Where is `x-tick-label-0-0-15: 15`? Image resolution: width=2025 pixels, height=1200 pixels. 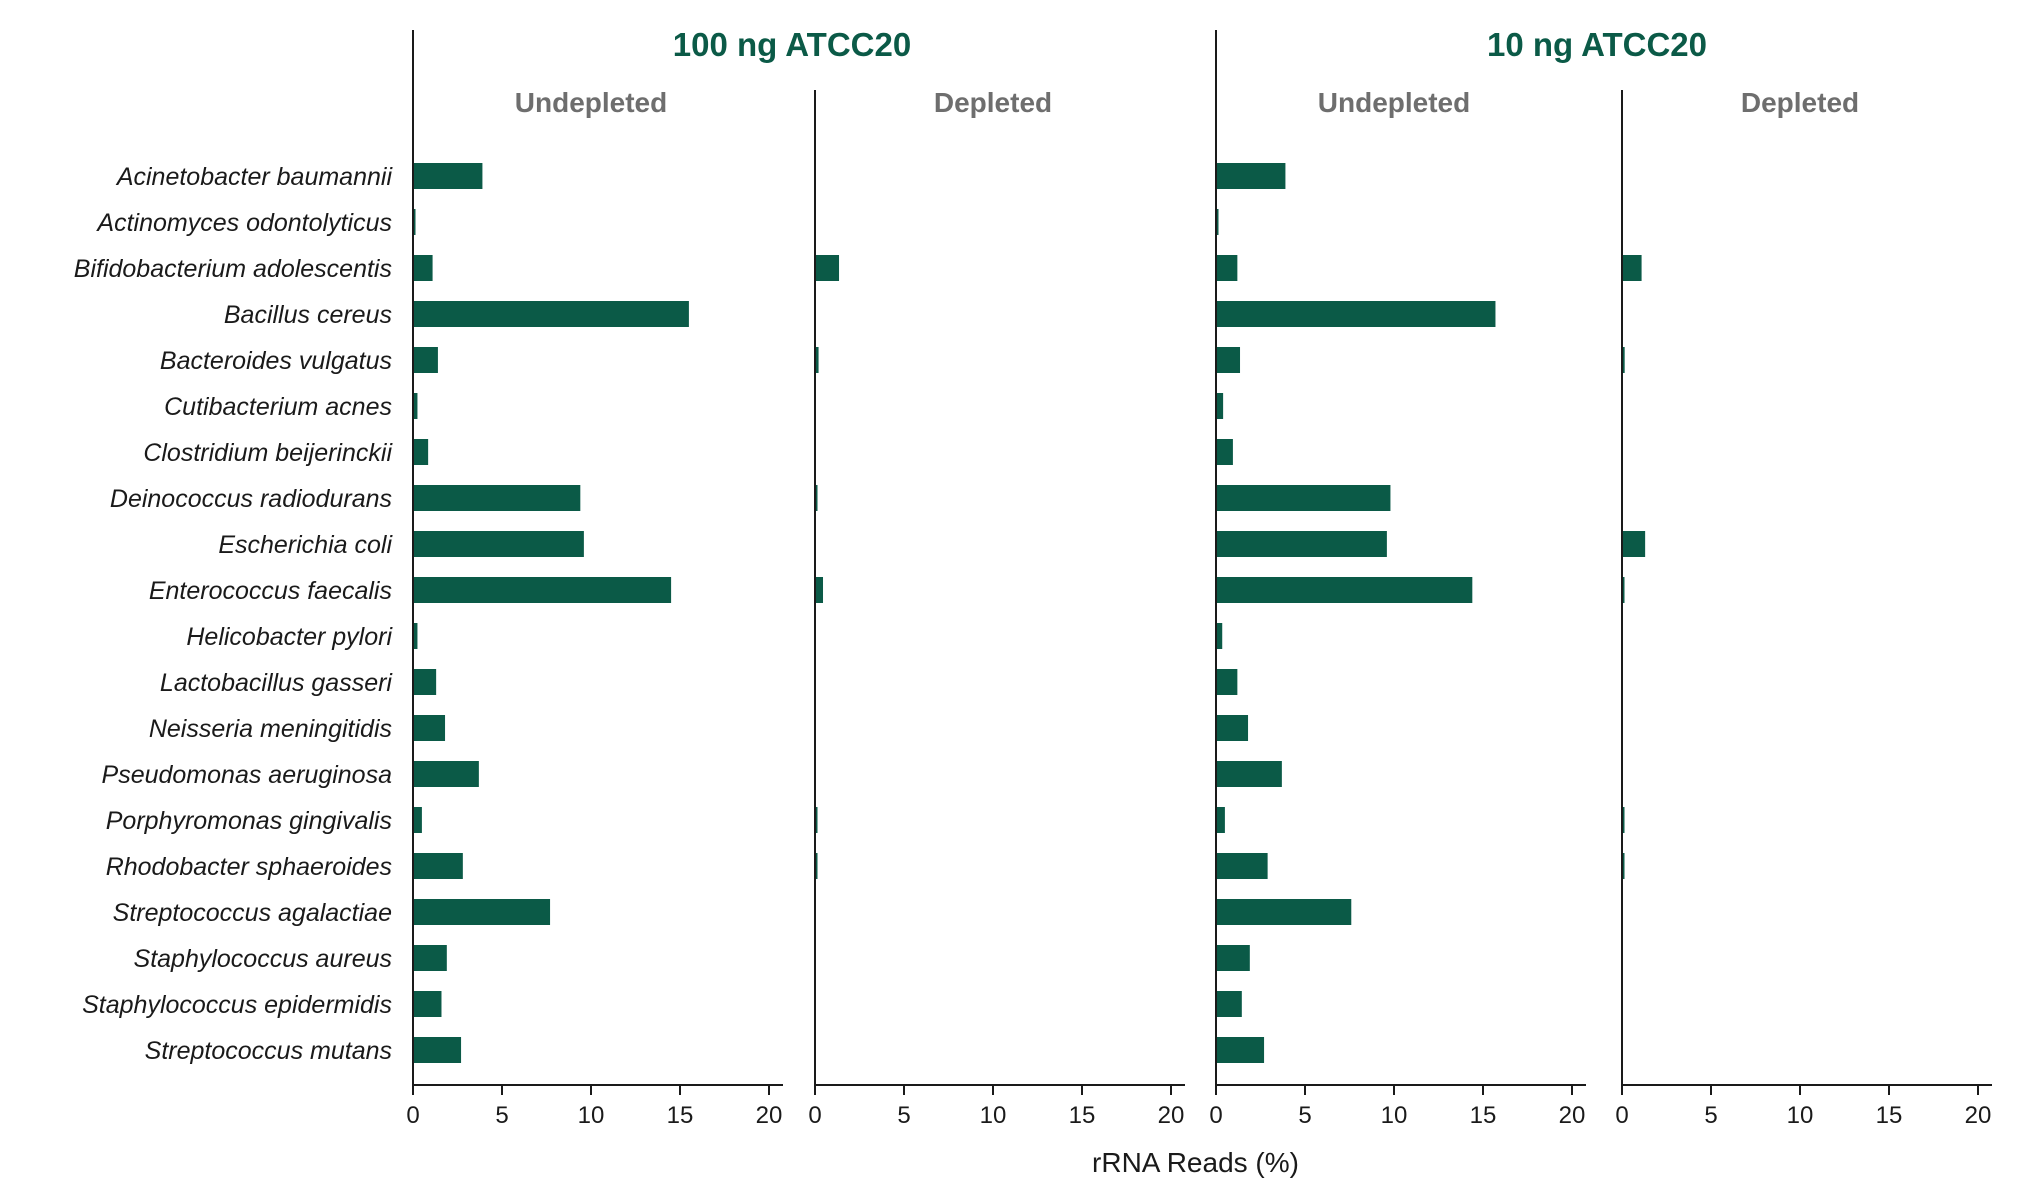
x-tick-label-0-0-15: 15 is located at coordinates (680, 1115).